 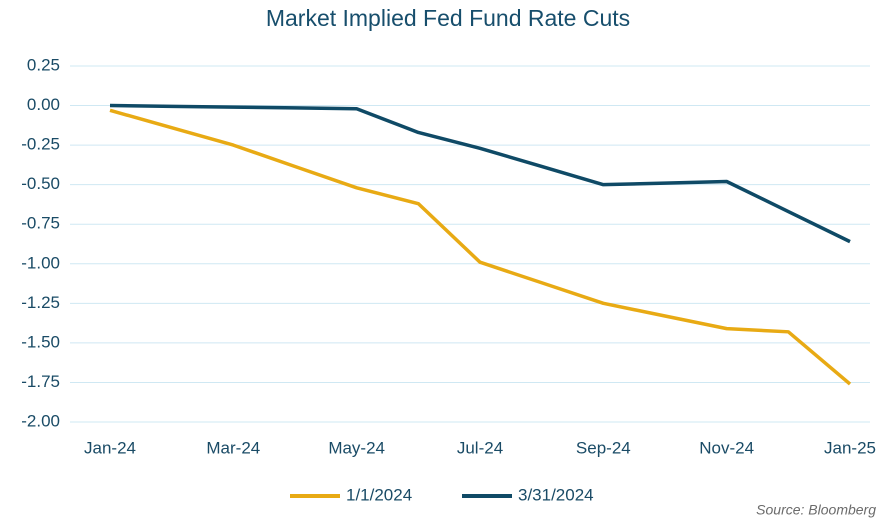 What do you see at coordinates (40, 420) in the screenshot?
I see `y-tick-label: -2.00` at bounding box center [40, 420].